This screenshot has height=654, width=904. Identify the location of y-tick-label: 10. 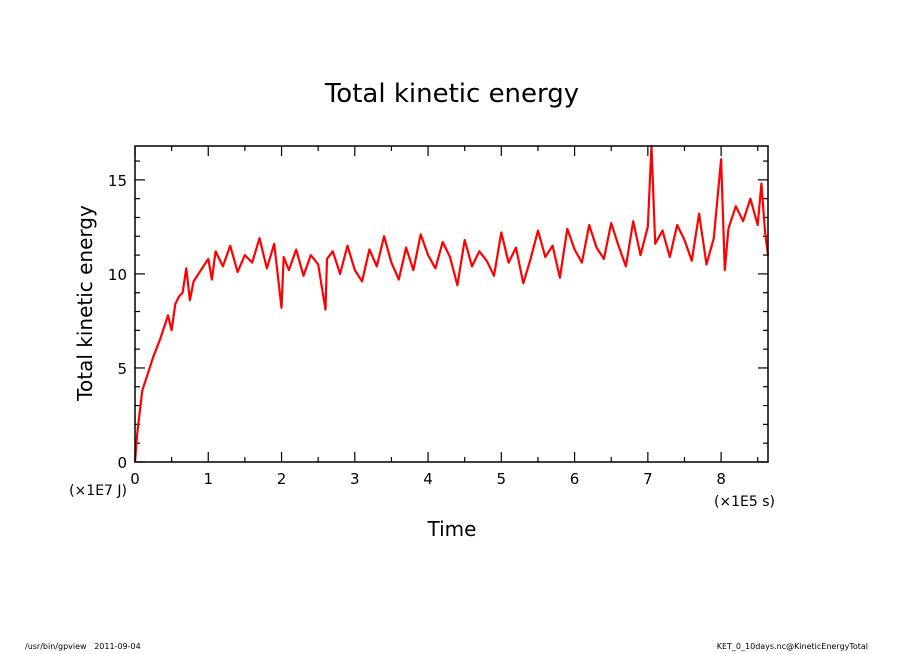
(117, 275).